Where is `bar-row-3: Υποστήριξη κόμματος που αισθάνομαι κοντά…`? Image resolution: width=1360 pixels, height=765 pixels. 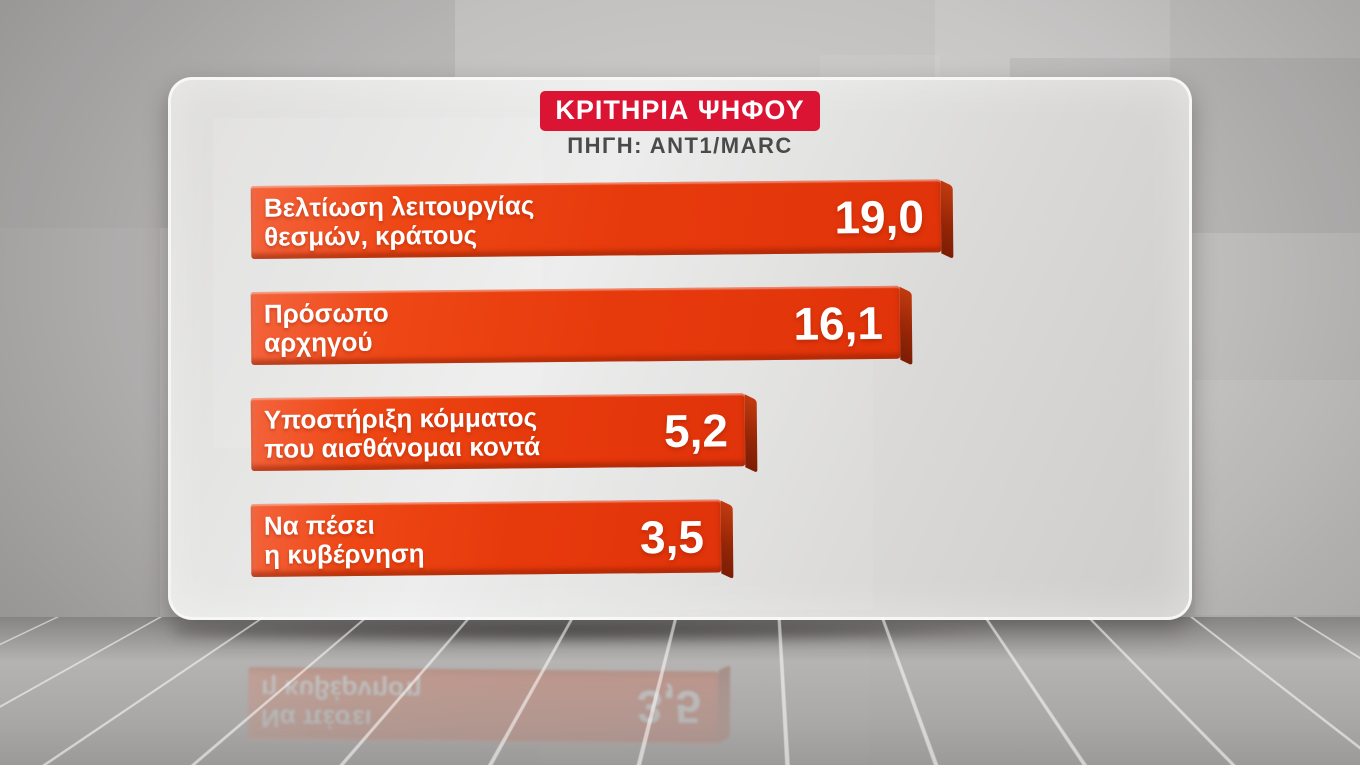 bar-row-3: Υποστήριξη κόμματος που αισθάνομαι κοντά… is located at coordinates (504, 433).